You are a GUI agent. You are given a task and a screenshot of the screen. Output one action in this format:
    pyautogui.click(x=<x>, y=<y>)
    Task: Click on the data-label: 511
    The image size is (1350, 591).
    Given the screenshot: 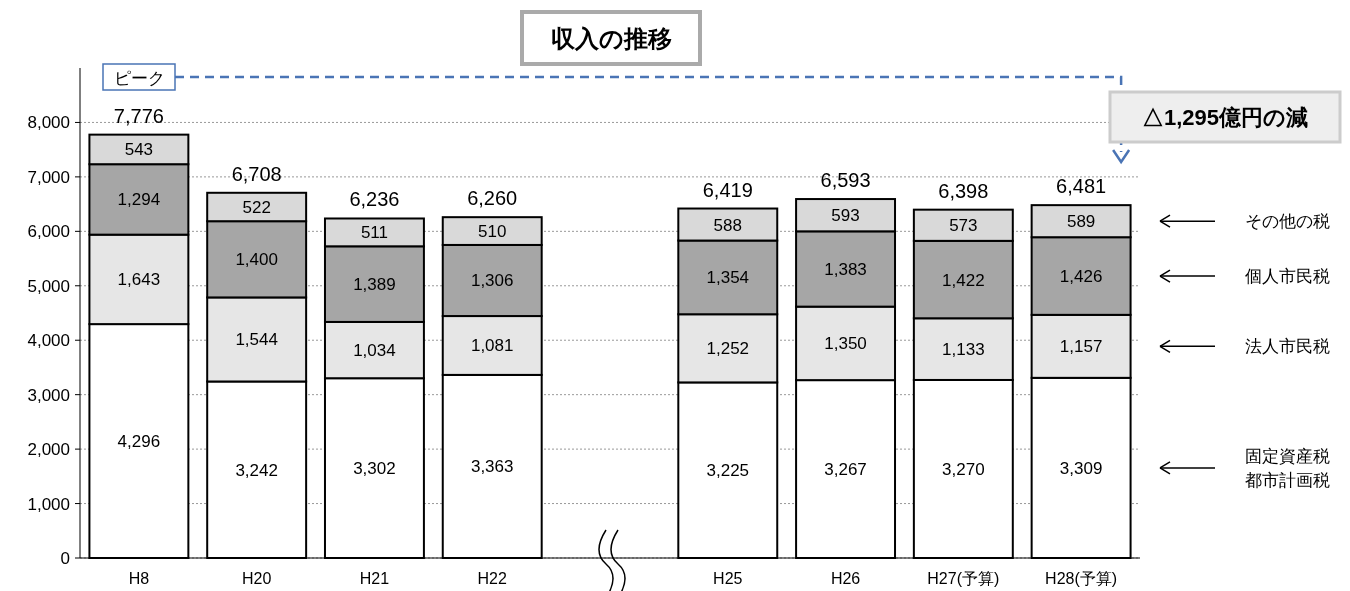 What is the action you would take?
    pyautogui.click(x=374, y=233)
    